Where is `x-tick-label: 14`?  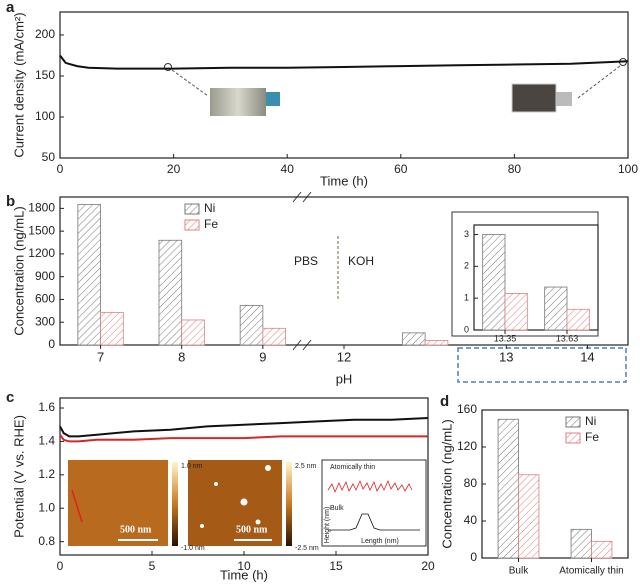
x-tick-label: 14 is located at coordinates (587, 356).